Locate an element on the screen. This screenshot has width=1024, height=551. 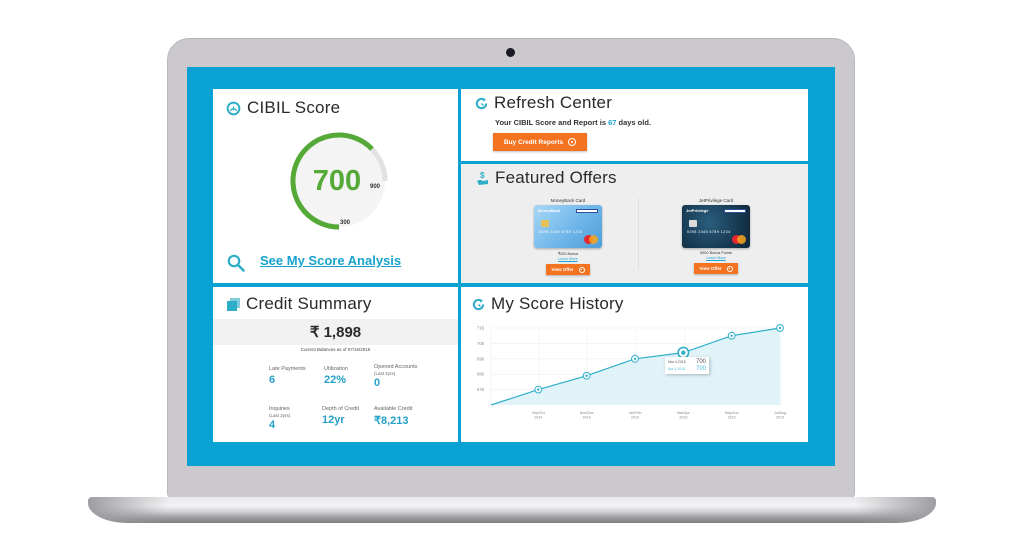
stat-label: Available Credit is located at coordinates (393, 409).